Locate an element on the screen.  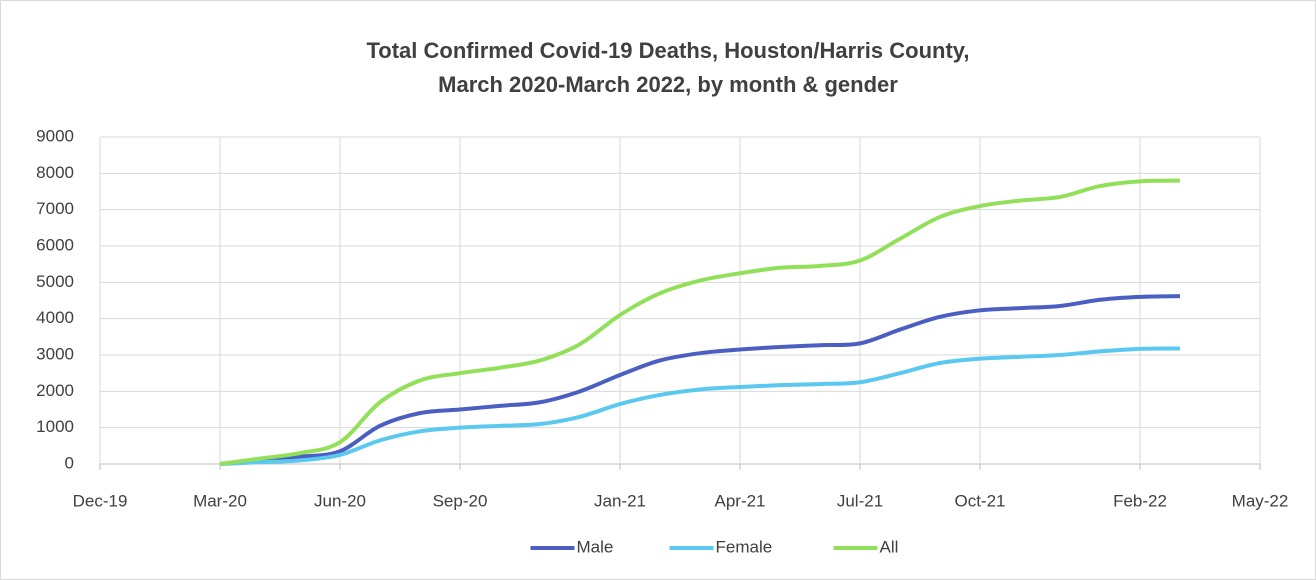
x-tick-label: Sep-20 is located at coordinates (460, 500).